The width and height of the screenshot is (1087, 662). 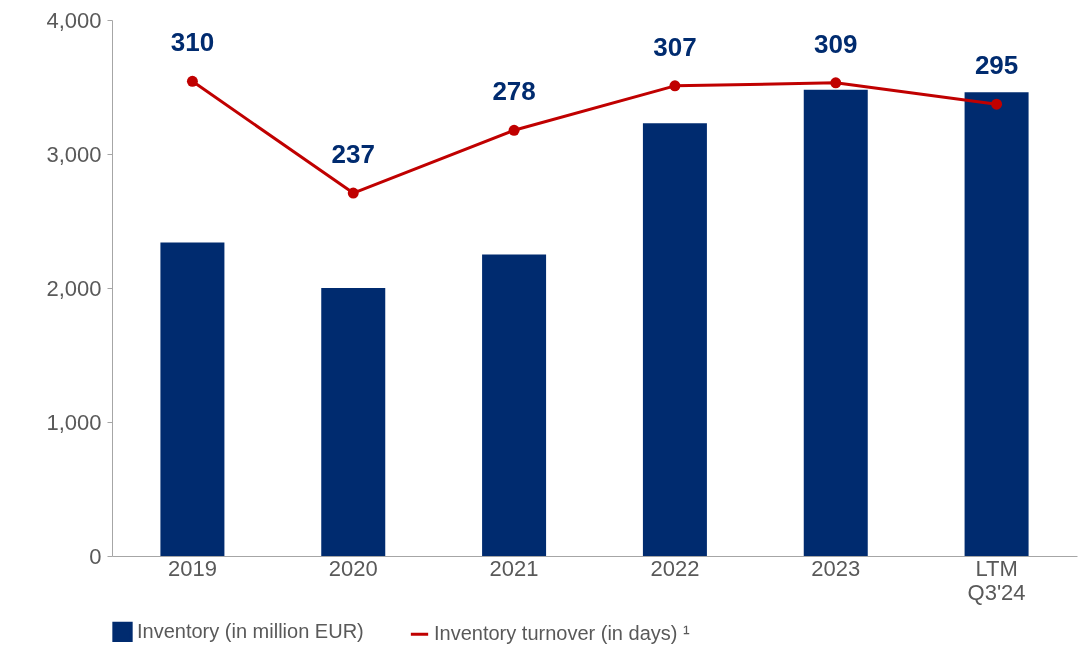 What do you see at coordinates (675, 46) in the screenshot?
I see `data-label: 307` at bounding box center [675, 46].